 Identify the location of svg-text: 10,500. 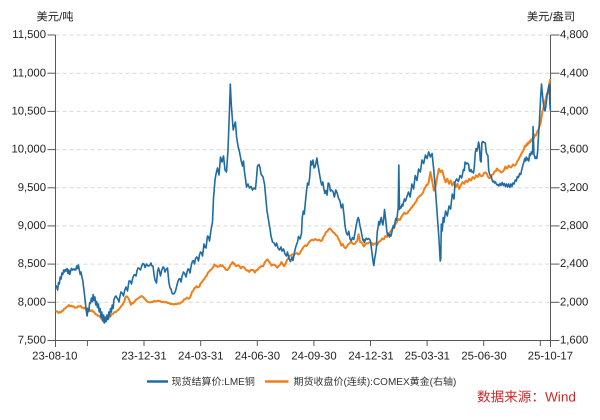
(28, 112).